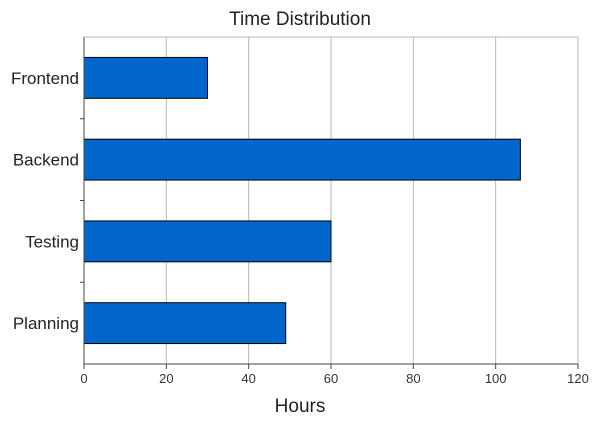  Describe the element at coordinates (302, 159) in the screenshot. I see `bar-backend` at that location.